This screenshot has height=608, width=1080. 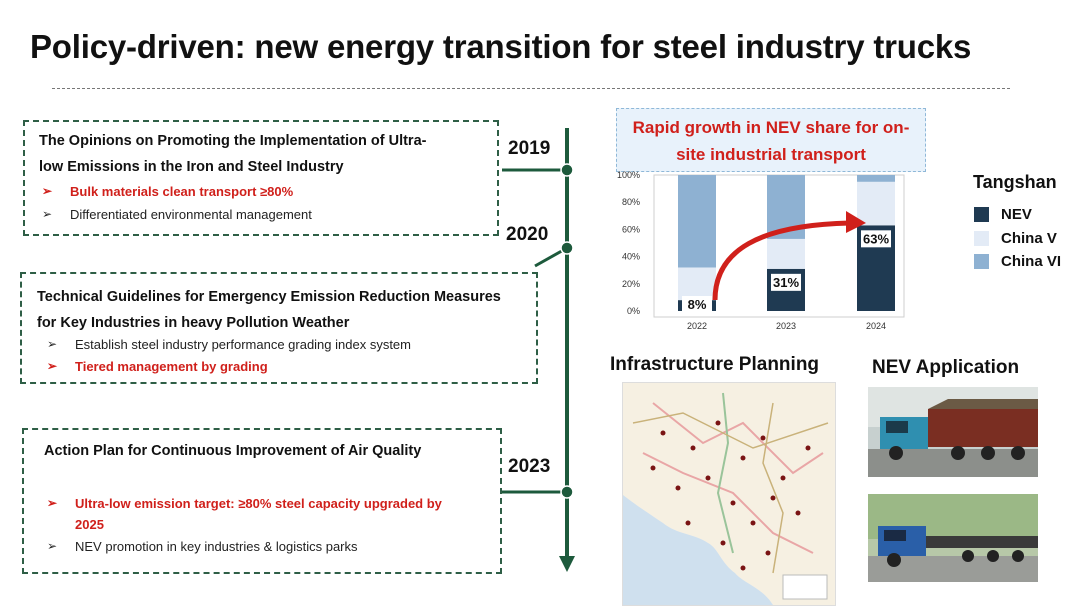 What do you see at coordinates (1016, 214) in the screenshot?
I see `legend-label: NEV` at bounding box center [1016, 214].